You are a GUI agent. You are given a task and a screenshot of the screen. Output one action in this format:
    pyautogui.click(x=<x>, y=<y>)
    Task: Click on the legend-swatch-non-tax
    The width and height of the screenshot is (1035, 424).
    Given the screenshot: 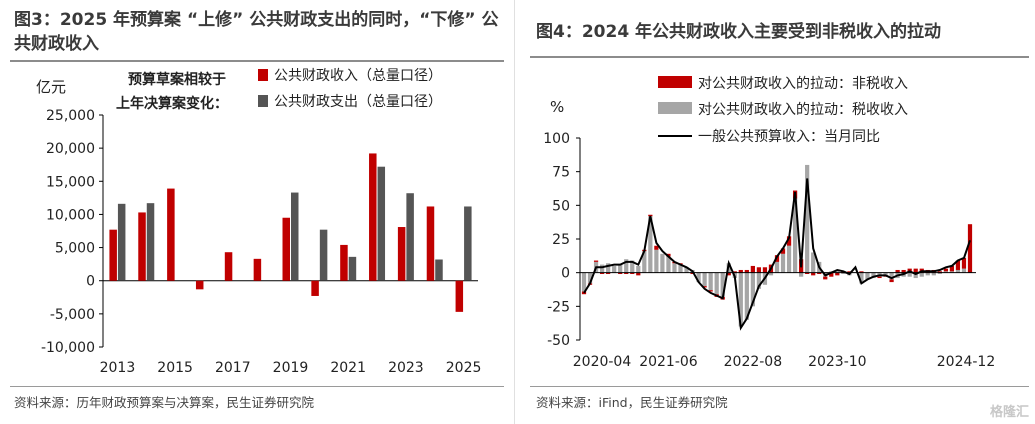 What is the action you would take?
    pyautogui.click(x=675, y=82)
    